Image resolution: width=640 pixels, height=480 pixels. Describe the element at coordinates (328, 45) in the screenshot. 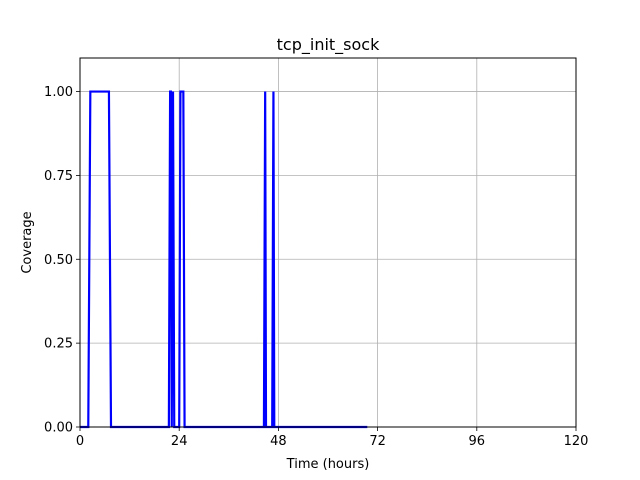

I see `chart-title: tcp_init_sock` at that location.